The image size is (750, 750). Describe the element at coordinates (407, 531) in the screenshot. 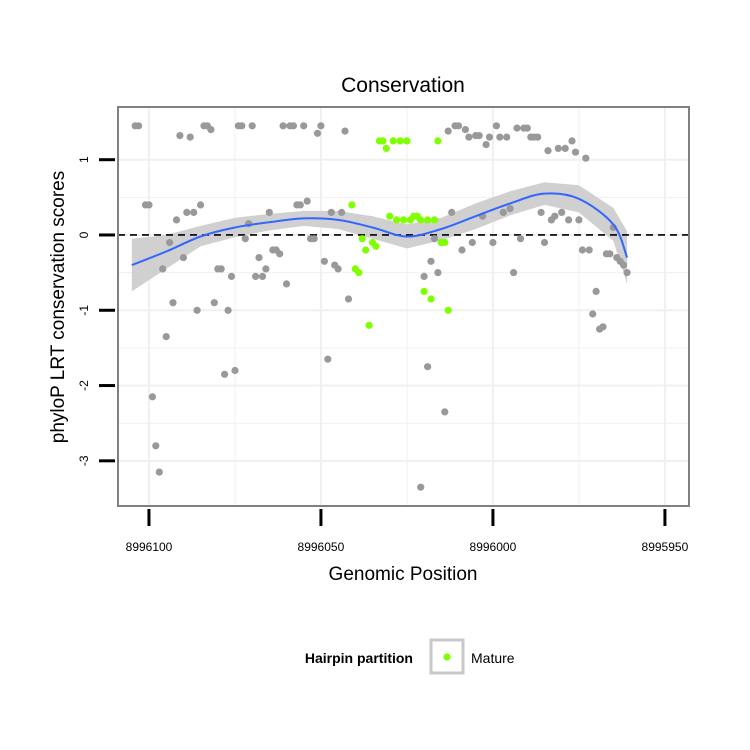

I see `x-axis: 8996100 8996050 8996000 8995950` at that location.